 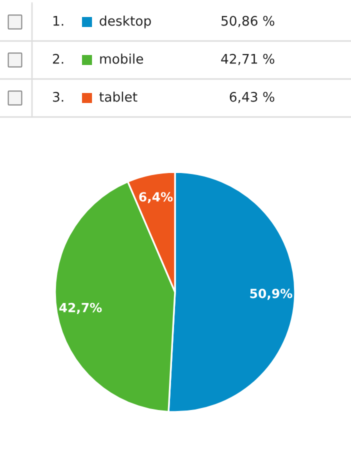 I want to click on data-label: 42,7%, so click(x=80, y=308).